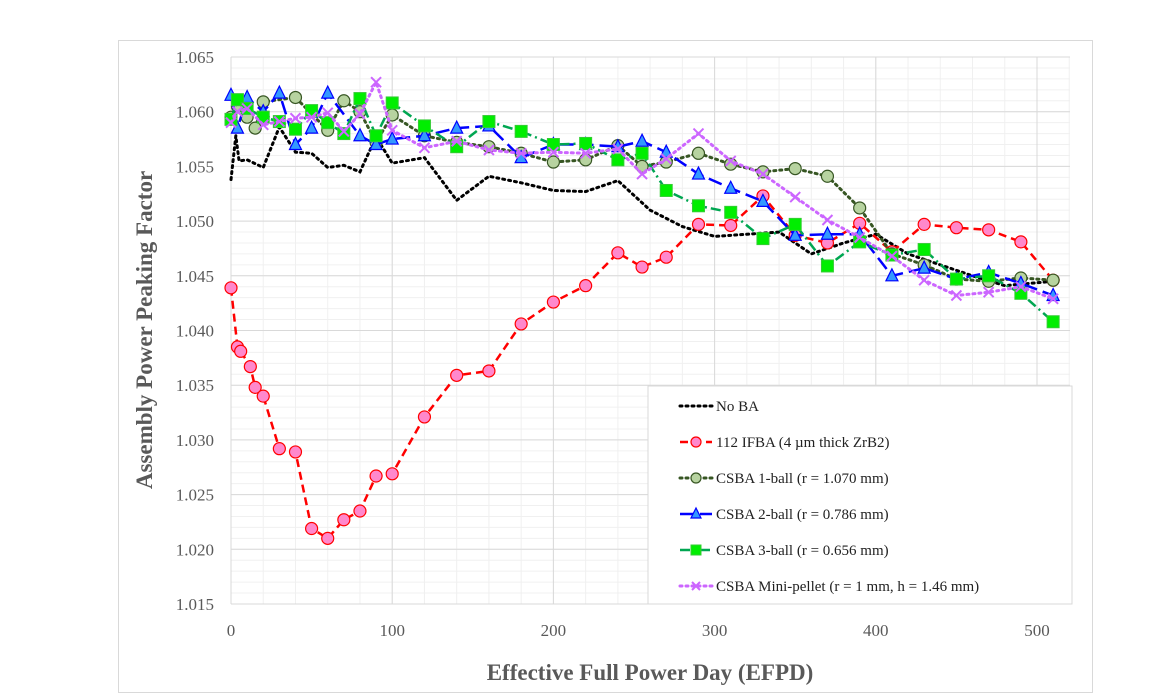  Describe the element at coordinates (231, 630) in the screenshot. I see `x-tick-label: 0` at that location.